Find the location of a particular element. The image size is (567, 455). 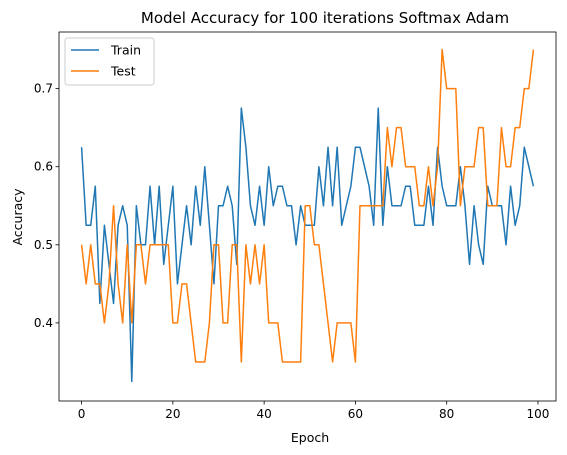

y-tick-label: 0.5 is located at coordinates (43, 245).